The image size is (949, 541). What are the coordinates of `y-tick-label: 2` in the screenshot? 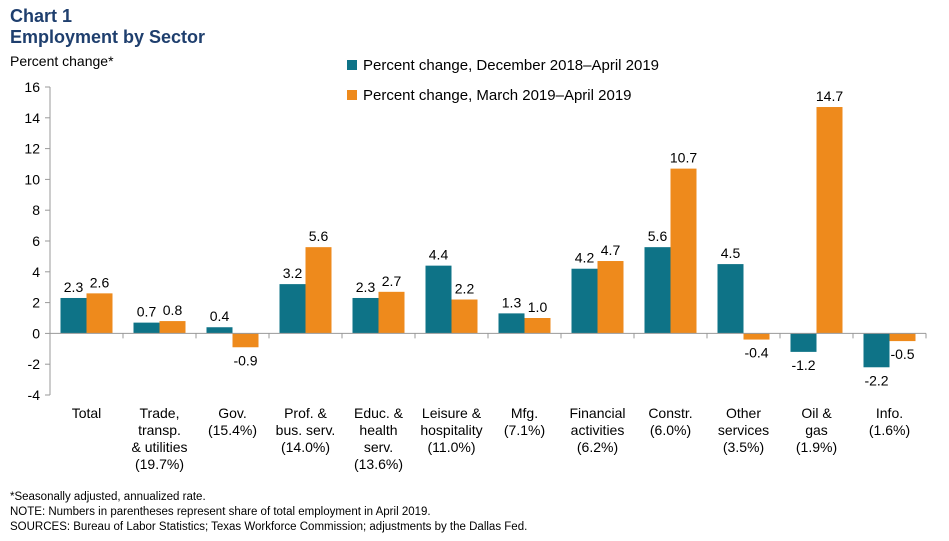 It's located at (36, 303).